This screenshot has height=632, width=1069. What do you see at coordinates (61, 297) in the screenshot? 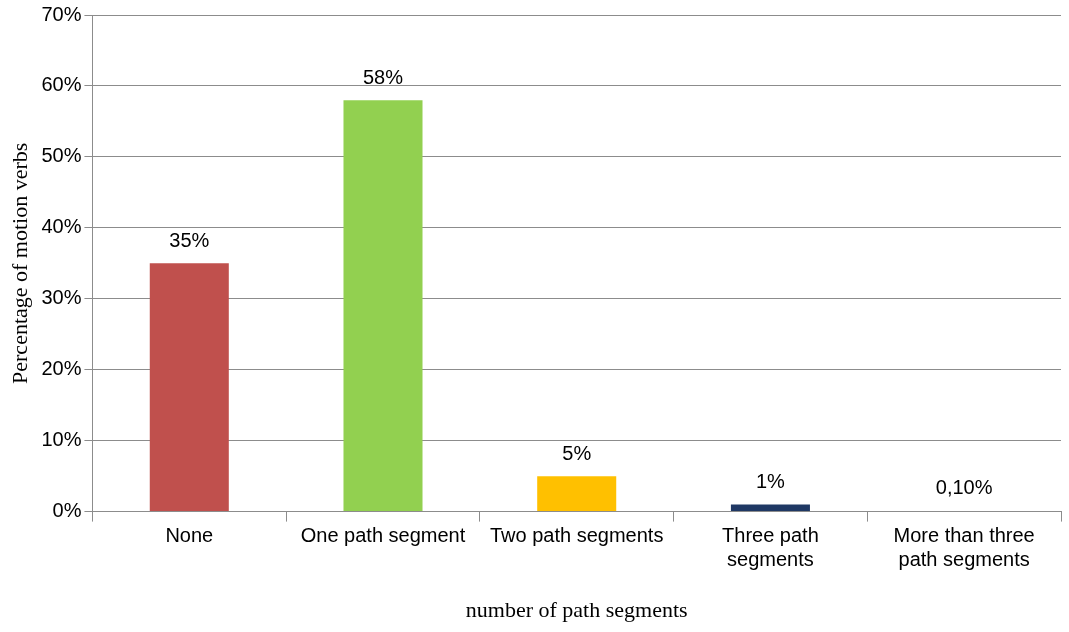
I see `y-tick-label: 30%` at bounding box center [61, 297].